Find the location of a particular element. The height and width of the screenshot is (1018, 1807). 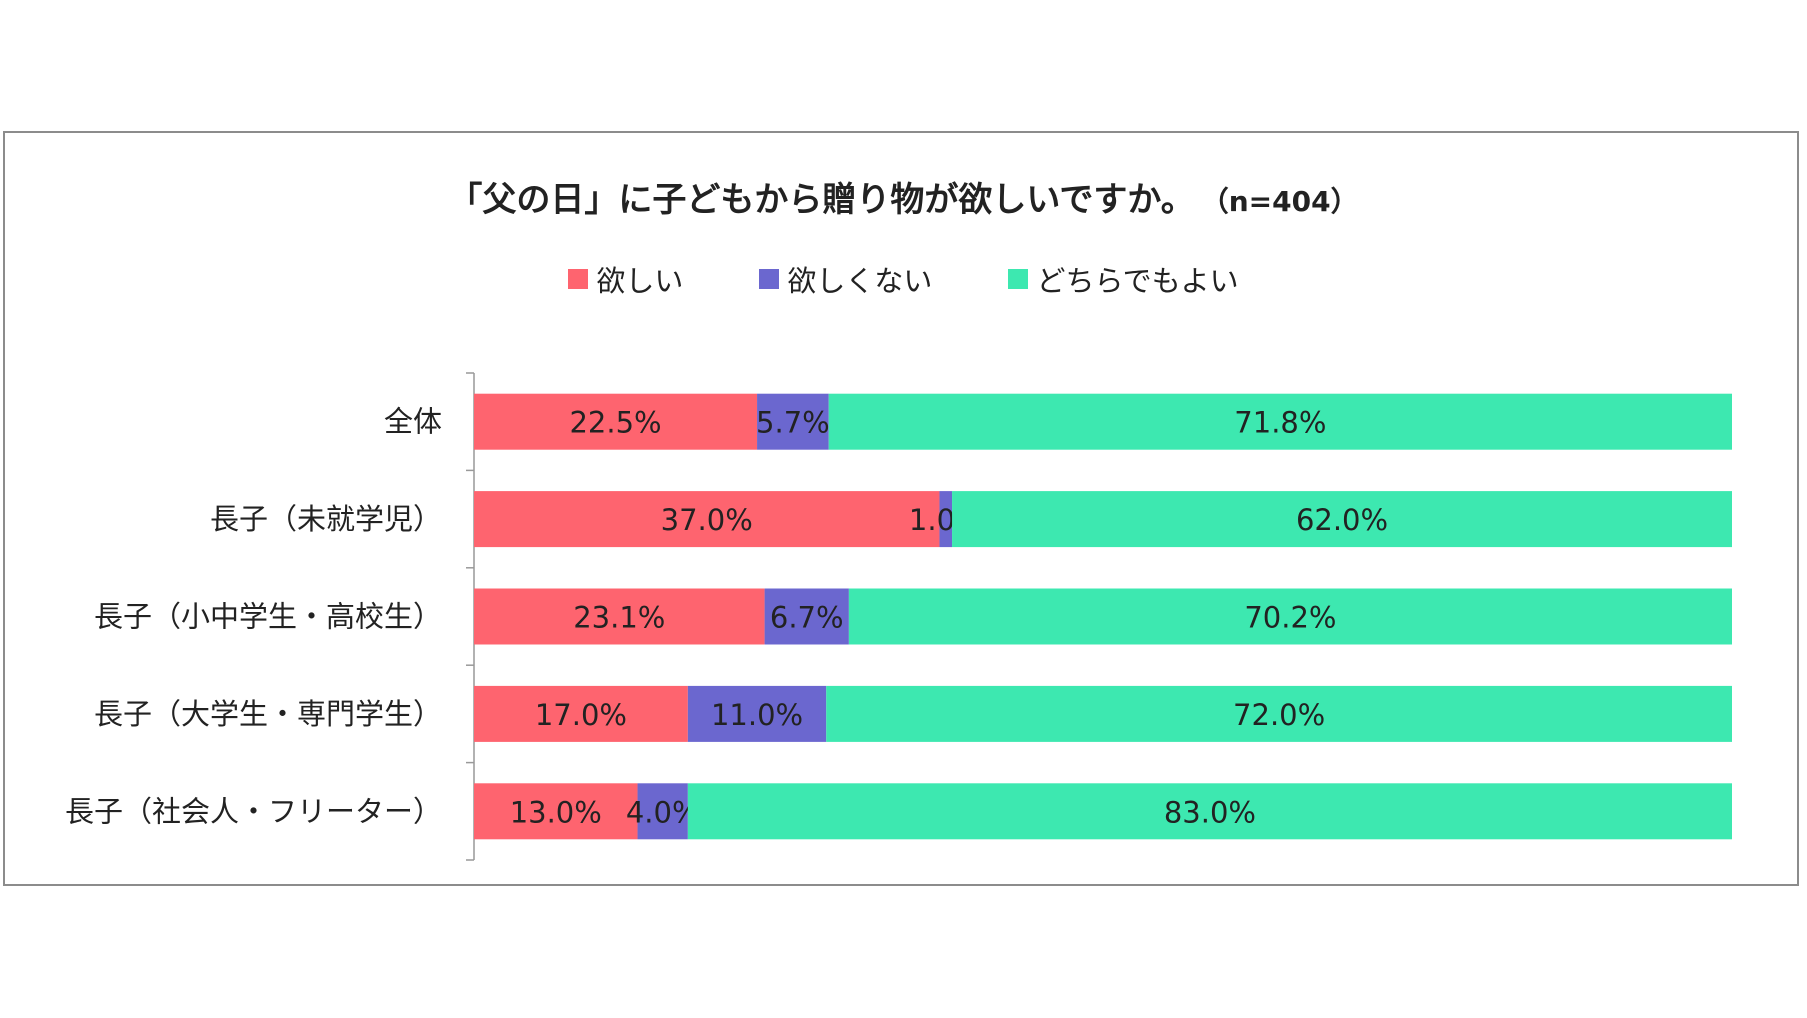

data-label: 11.0% is located at coordinates (757, 715).